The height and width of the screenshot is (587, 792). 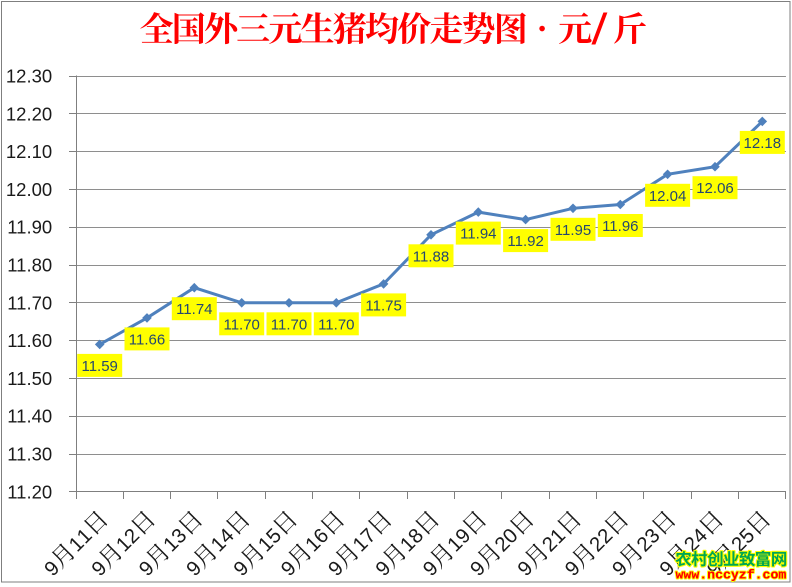 I want to click on svg-text: 11.30, so click(x=29, y=454).